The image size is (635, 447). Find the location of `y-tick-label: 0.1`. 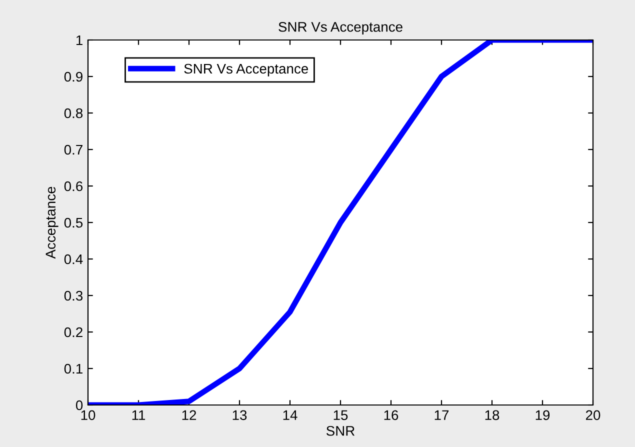

y-tick-label: 0.1 is located at coordinates (73, 369).